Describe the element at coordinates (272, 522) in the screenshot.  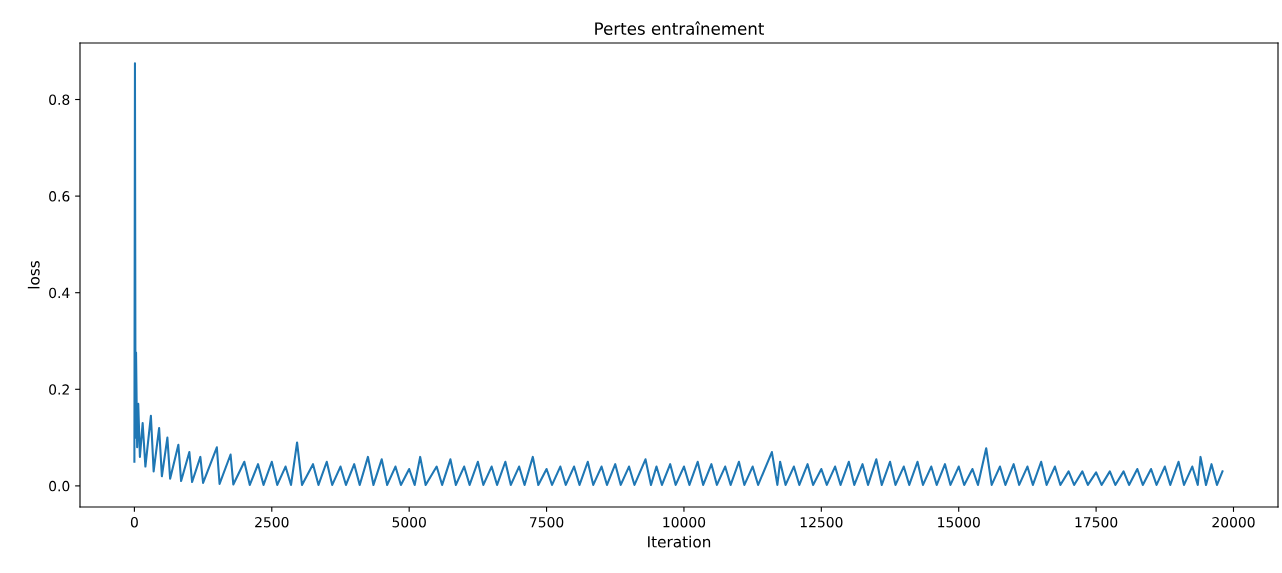
I see `x-tick-label: 2500` at that location.